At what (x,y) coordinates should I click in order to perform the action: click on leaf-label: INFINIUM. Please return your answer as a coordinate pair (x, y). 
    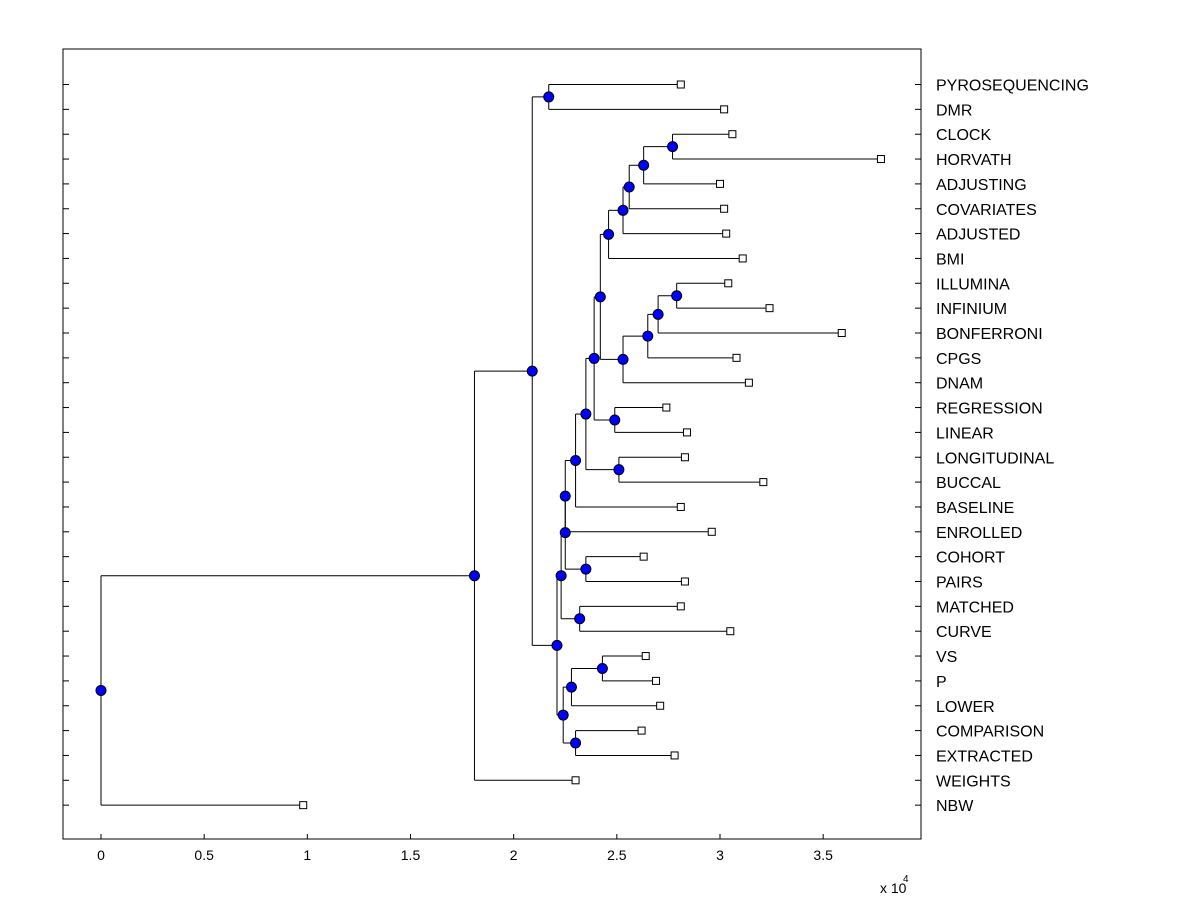
    Looking at the image, I should click on (971, 309).